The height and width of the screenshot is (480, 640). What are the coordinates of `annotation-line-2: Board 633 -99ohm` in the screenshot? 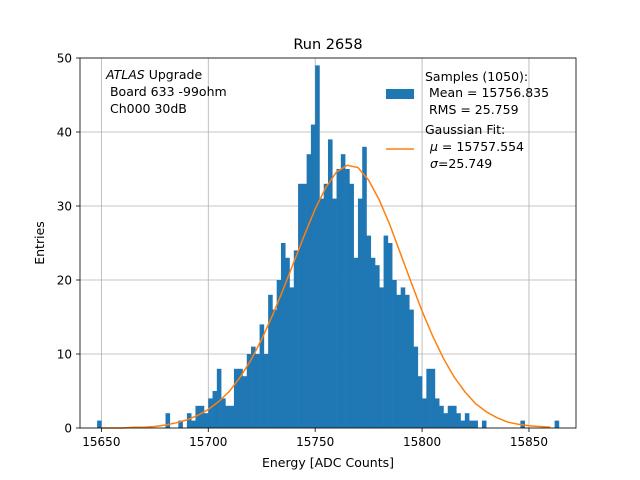 It's located at (166, 91).